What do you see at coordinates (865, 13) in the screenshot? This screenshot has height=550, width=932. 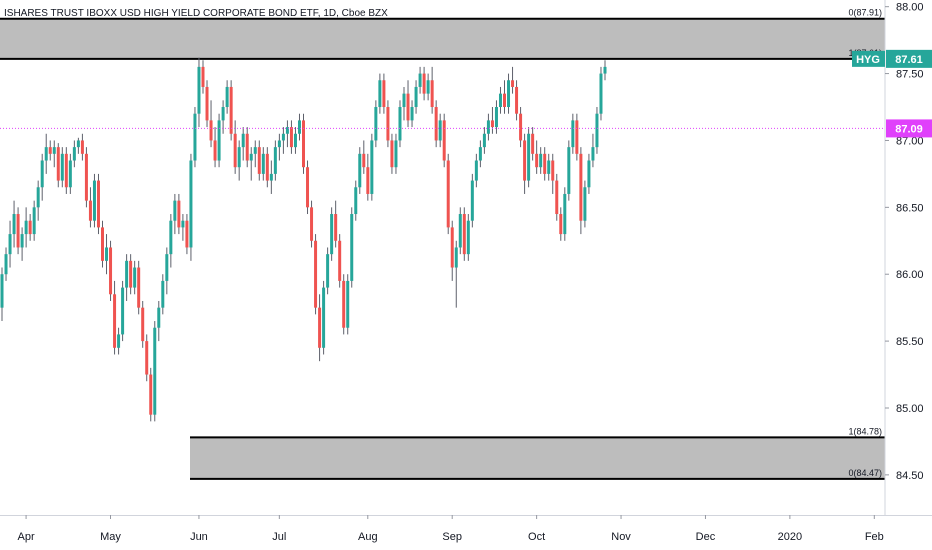 I see `zone-top-label: 0(87.91)` at bounding box center [865, 13].